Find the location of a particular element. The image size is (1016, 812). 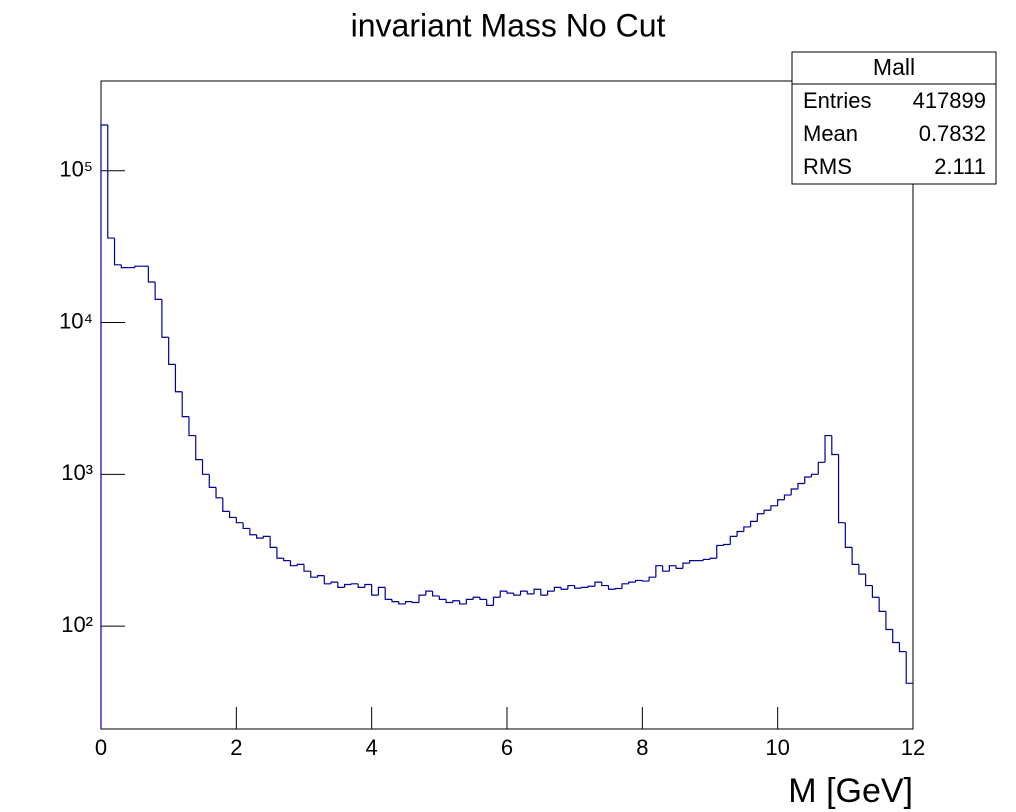

y-tick-label: 10³ is located at coordinates (77, 472).